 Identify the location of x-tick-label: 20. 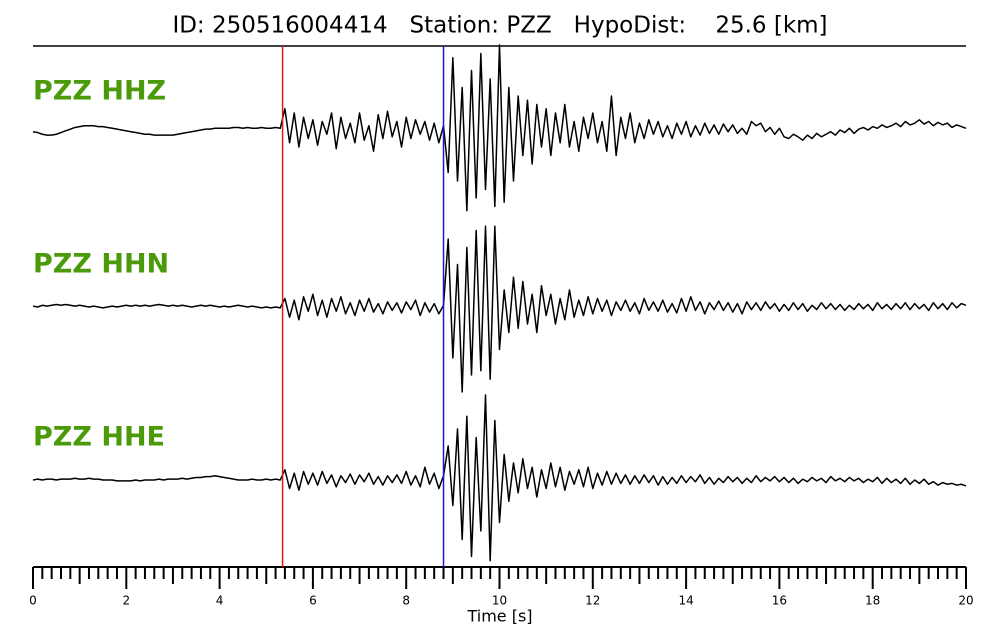
(965, 601).